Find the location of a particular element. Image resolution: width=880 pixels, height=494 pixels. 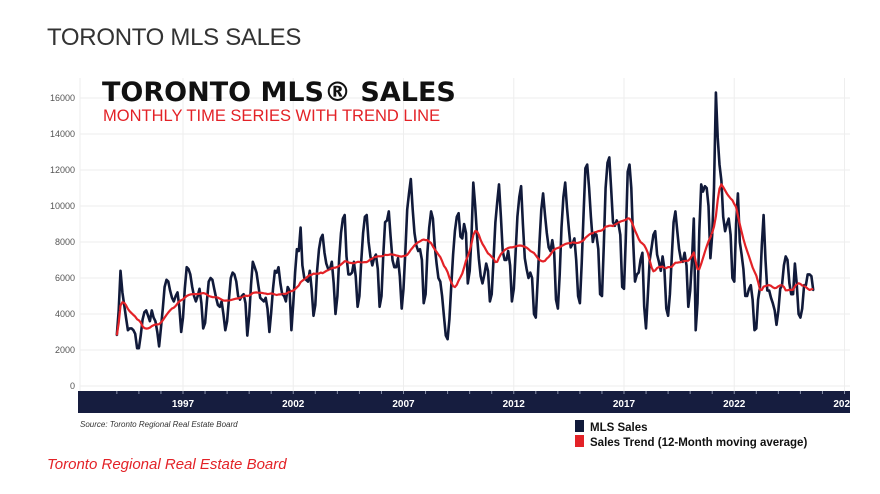

x-axis-band is located at coordinates (464, 402).